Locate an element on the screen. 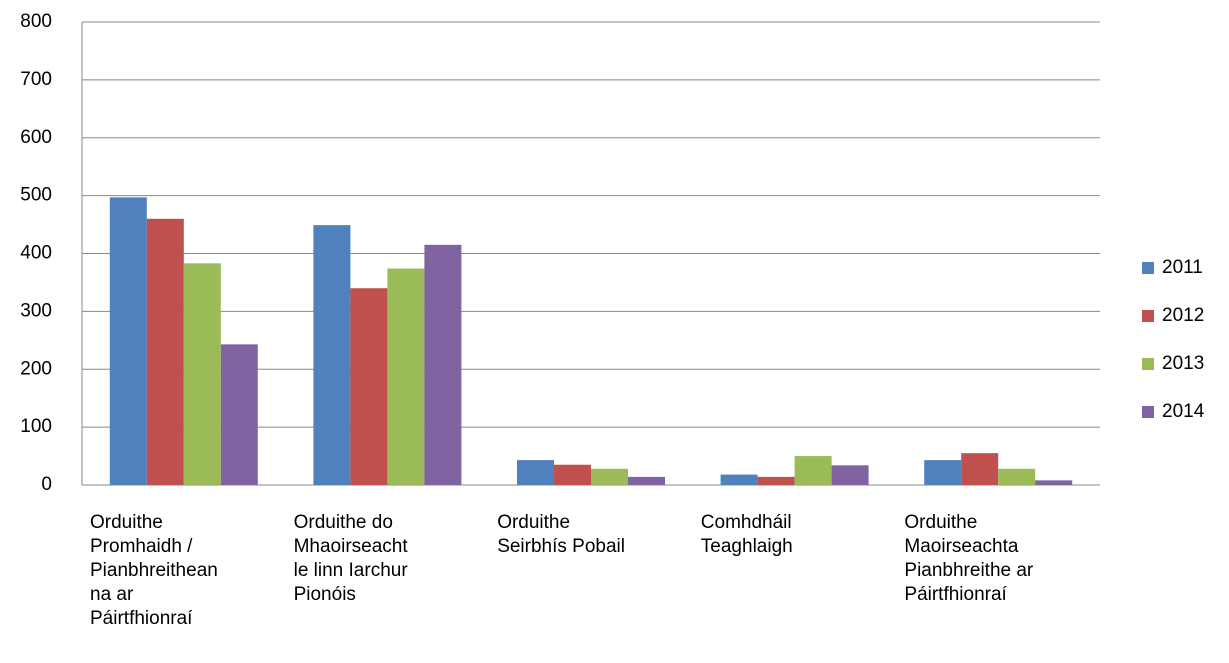  x-tick-label: na ar is located at coordinates (112, 594).